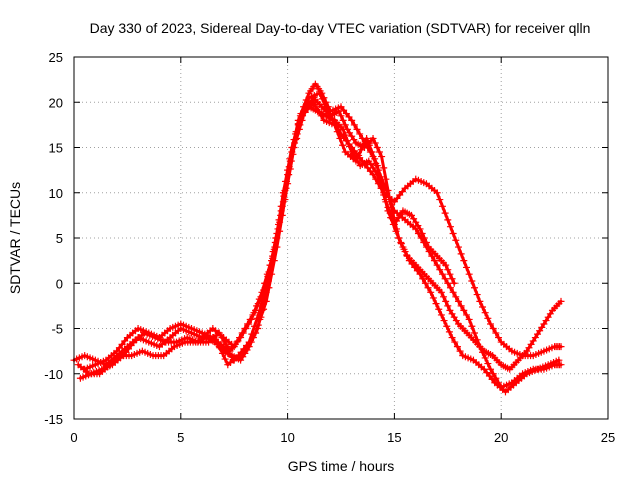 This screenshot has height=480, width=640. What do you see at coordinates (73, 437) in the screenshot?
I see `x-tick-label: 0` at bounding box center [73, 437].